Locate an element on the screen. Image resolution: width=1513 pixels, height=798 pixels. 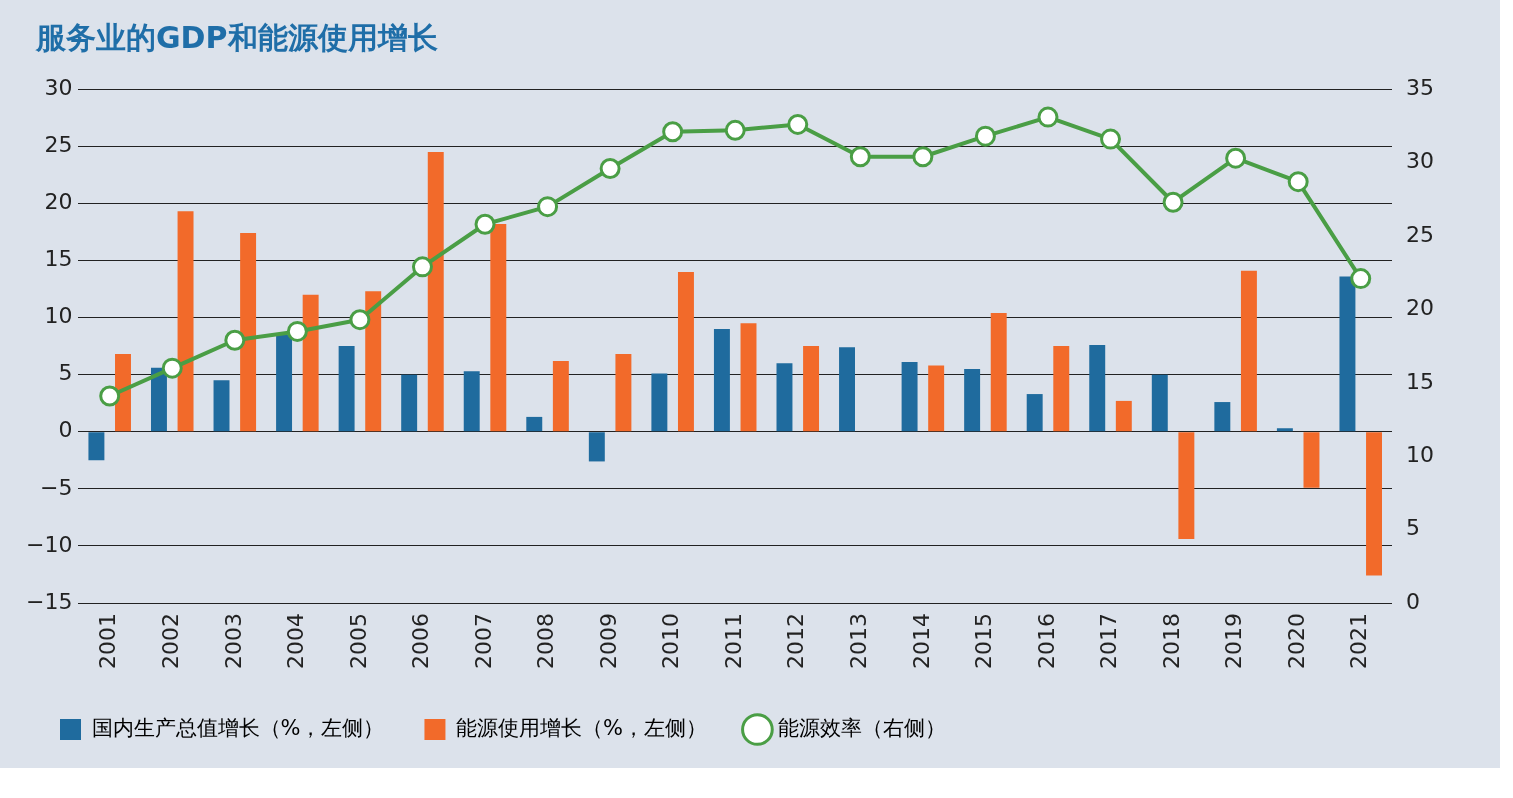
y-tick-label: −15 is located at coordinates (49, 601).